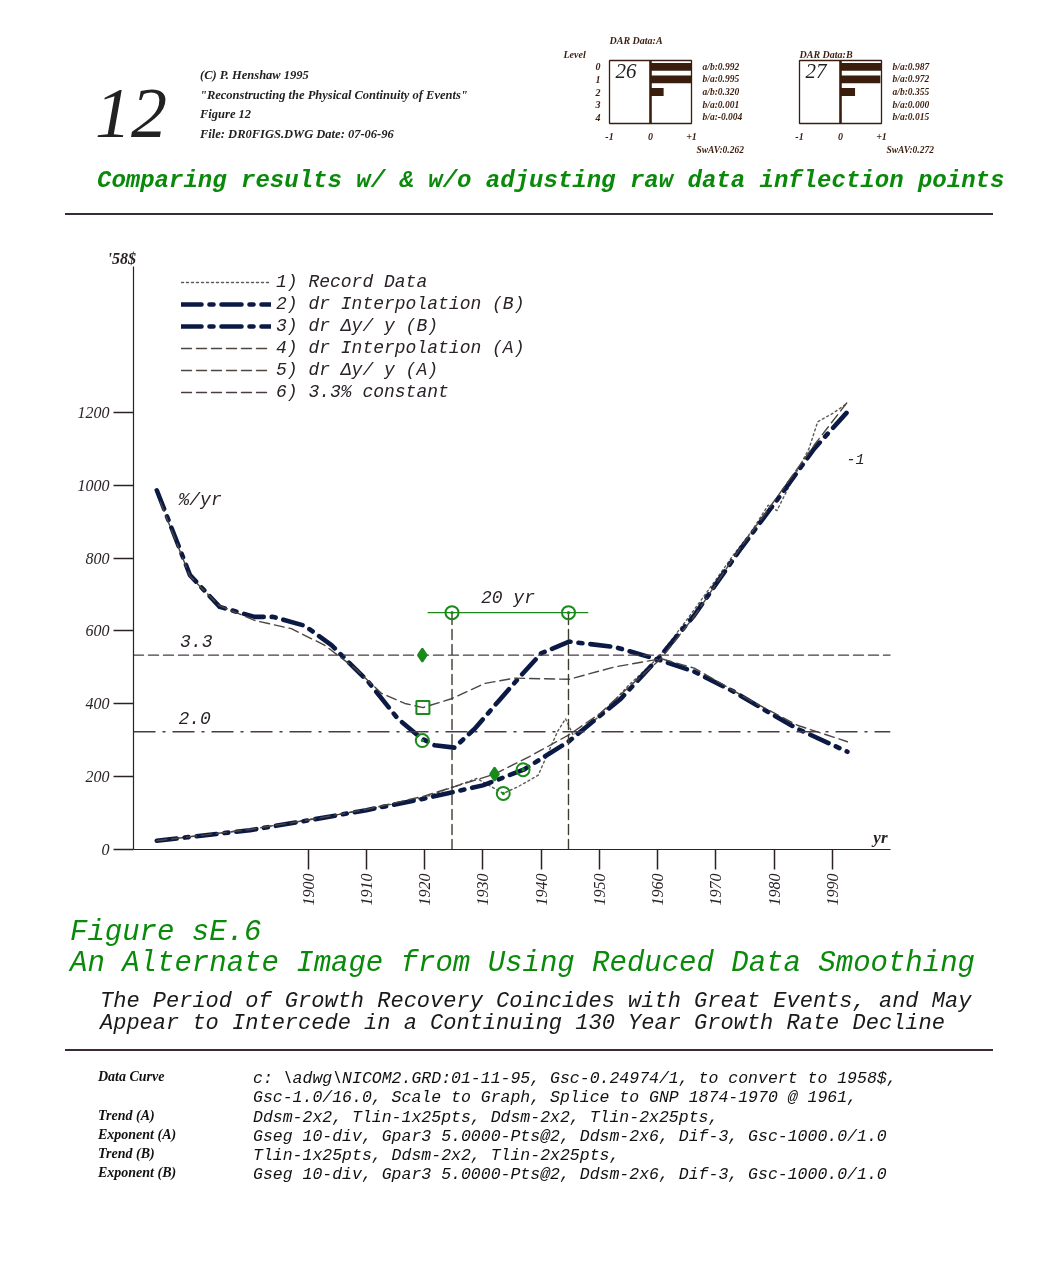 This screenshot has height=1280, width=1059. Describe the element at coordinates (716, 889) in the screenshot. I see `x-tick-label: 1970` at that location.